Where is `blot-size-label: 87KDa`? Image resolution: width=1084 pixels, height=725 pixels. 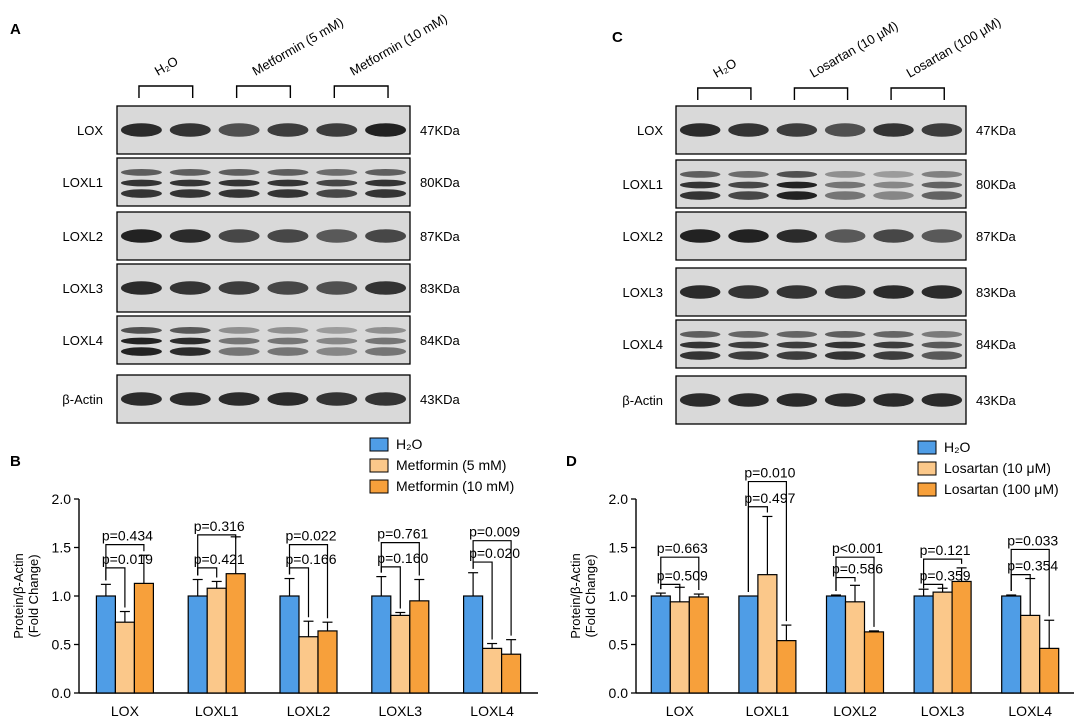
blot-size-label: 87KDa is located at coordinates (440, 236).